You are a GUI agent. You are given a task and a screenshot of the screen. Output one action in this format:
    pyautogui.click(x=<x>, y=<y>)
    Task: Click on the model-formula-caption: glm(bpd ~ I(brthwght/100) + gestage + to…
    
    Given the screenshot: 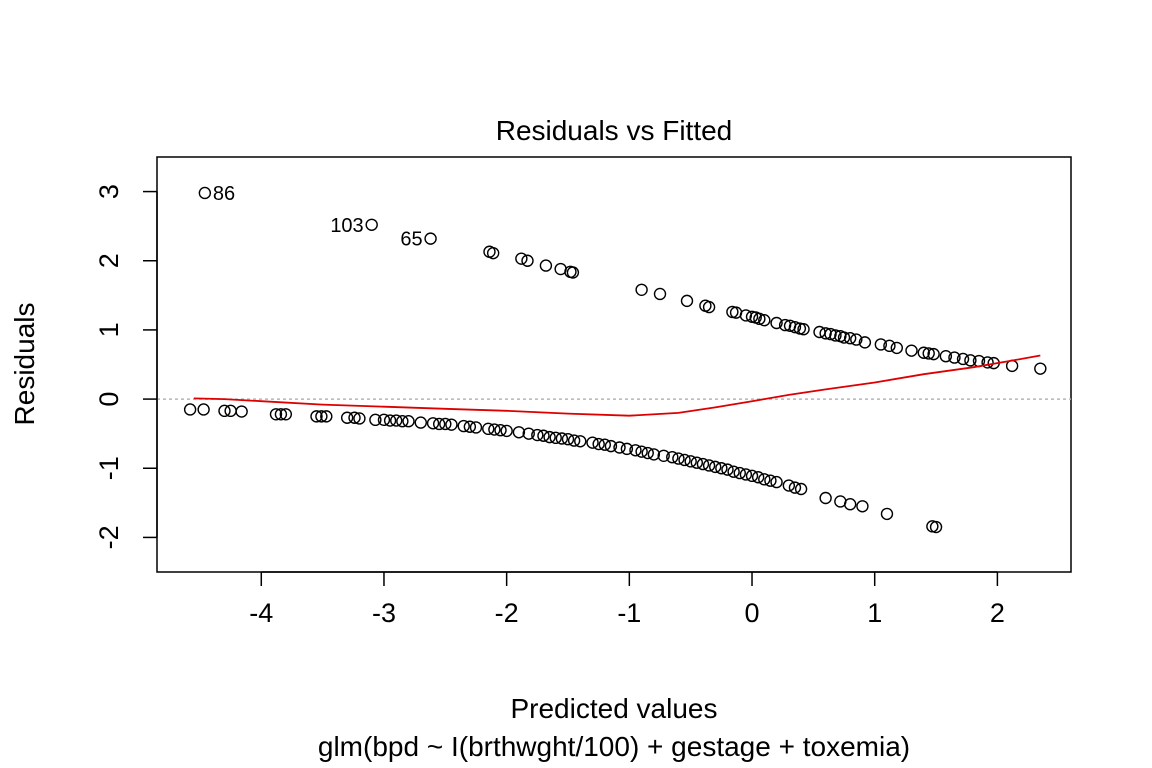 What is the action you would take?
    pyautogui.click(x=614, y=746)
    